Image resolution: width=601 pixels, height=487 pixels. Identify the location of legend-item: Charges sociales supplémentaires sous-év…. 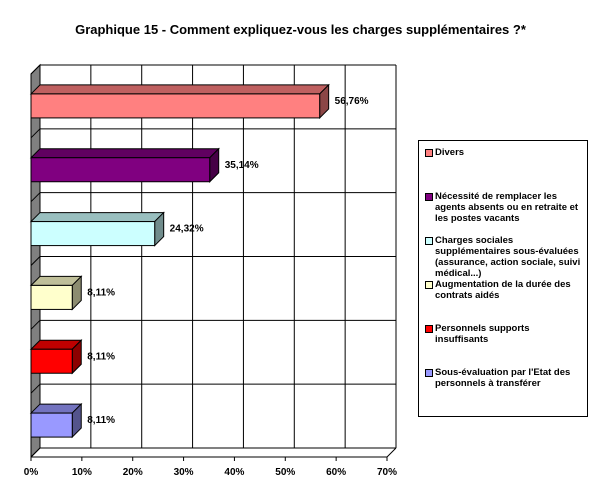
(505, 257).